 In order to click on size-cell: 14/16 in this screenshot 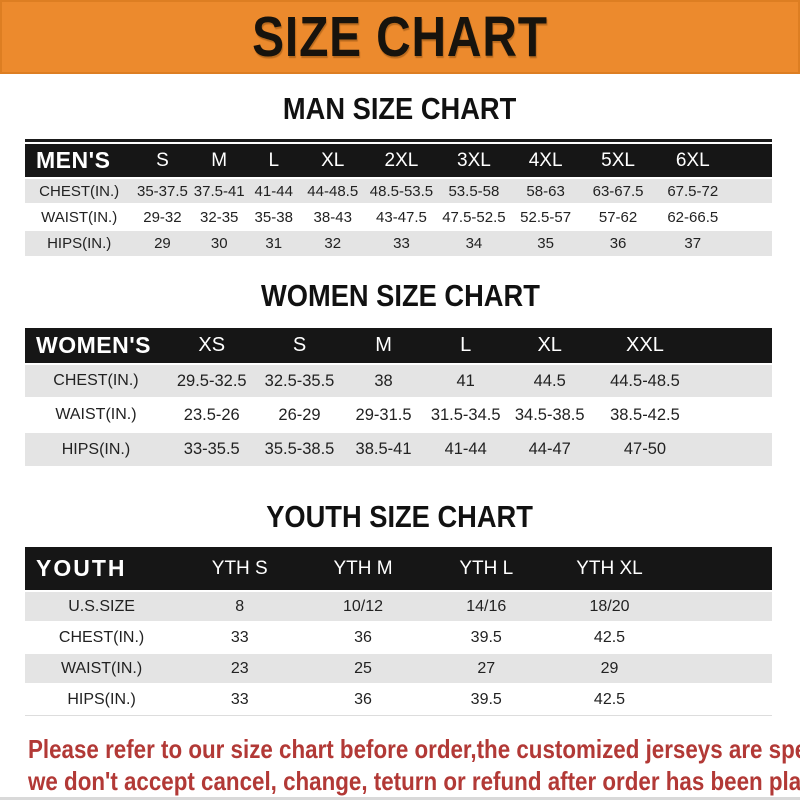, I will do `click(486, 606)`.